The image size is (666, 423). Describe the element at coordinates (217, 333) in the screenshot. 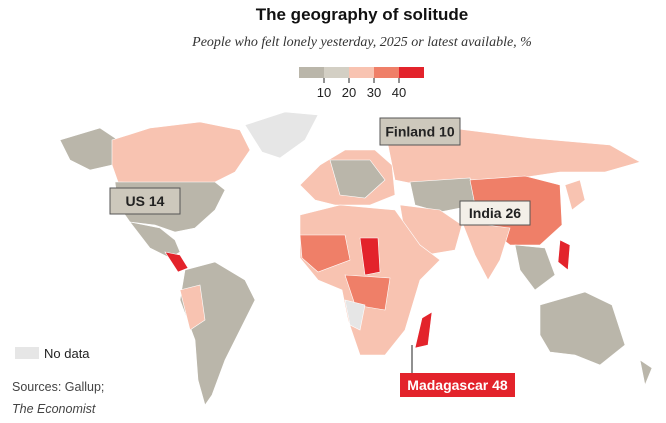

I see `south-america` at that location.